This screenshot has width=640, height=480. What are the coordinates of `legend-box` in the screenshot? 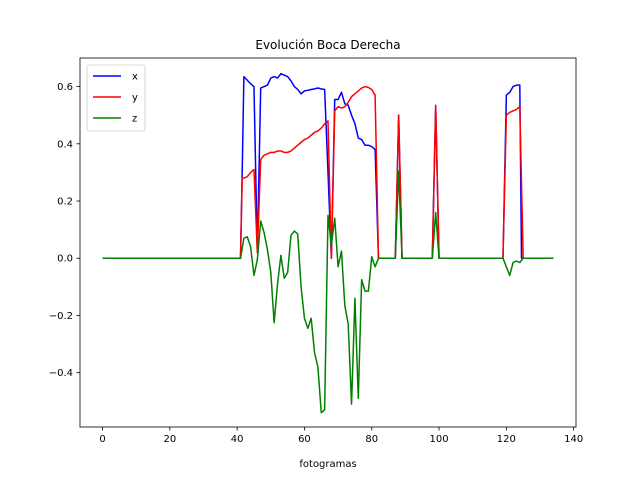 It's located at (116, 98).